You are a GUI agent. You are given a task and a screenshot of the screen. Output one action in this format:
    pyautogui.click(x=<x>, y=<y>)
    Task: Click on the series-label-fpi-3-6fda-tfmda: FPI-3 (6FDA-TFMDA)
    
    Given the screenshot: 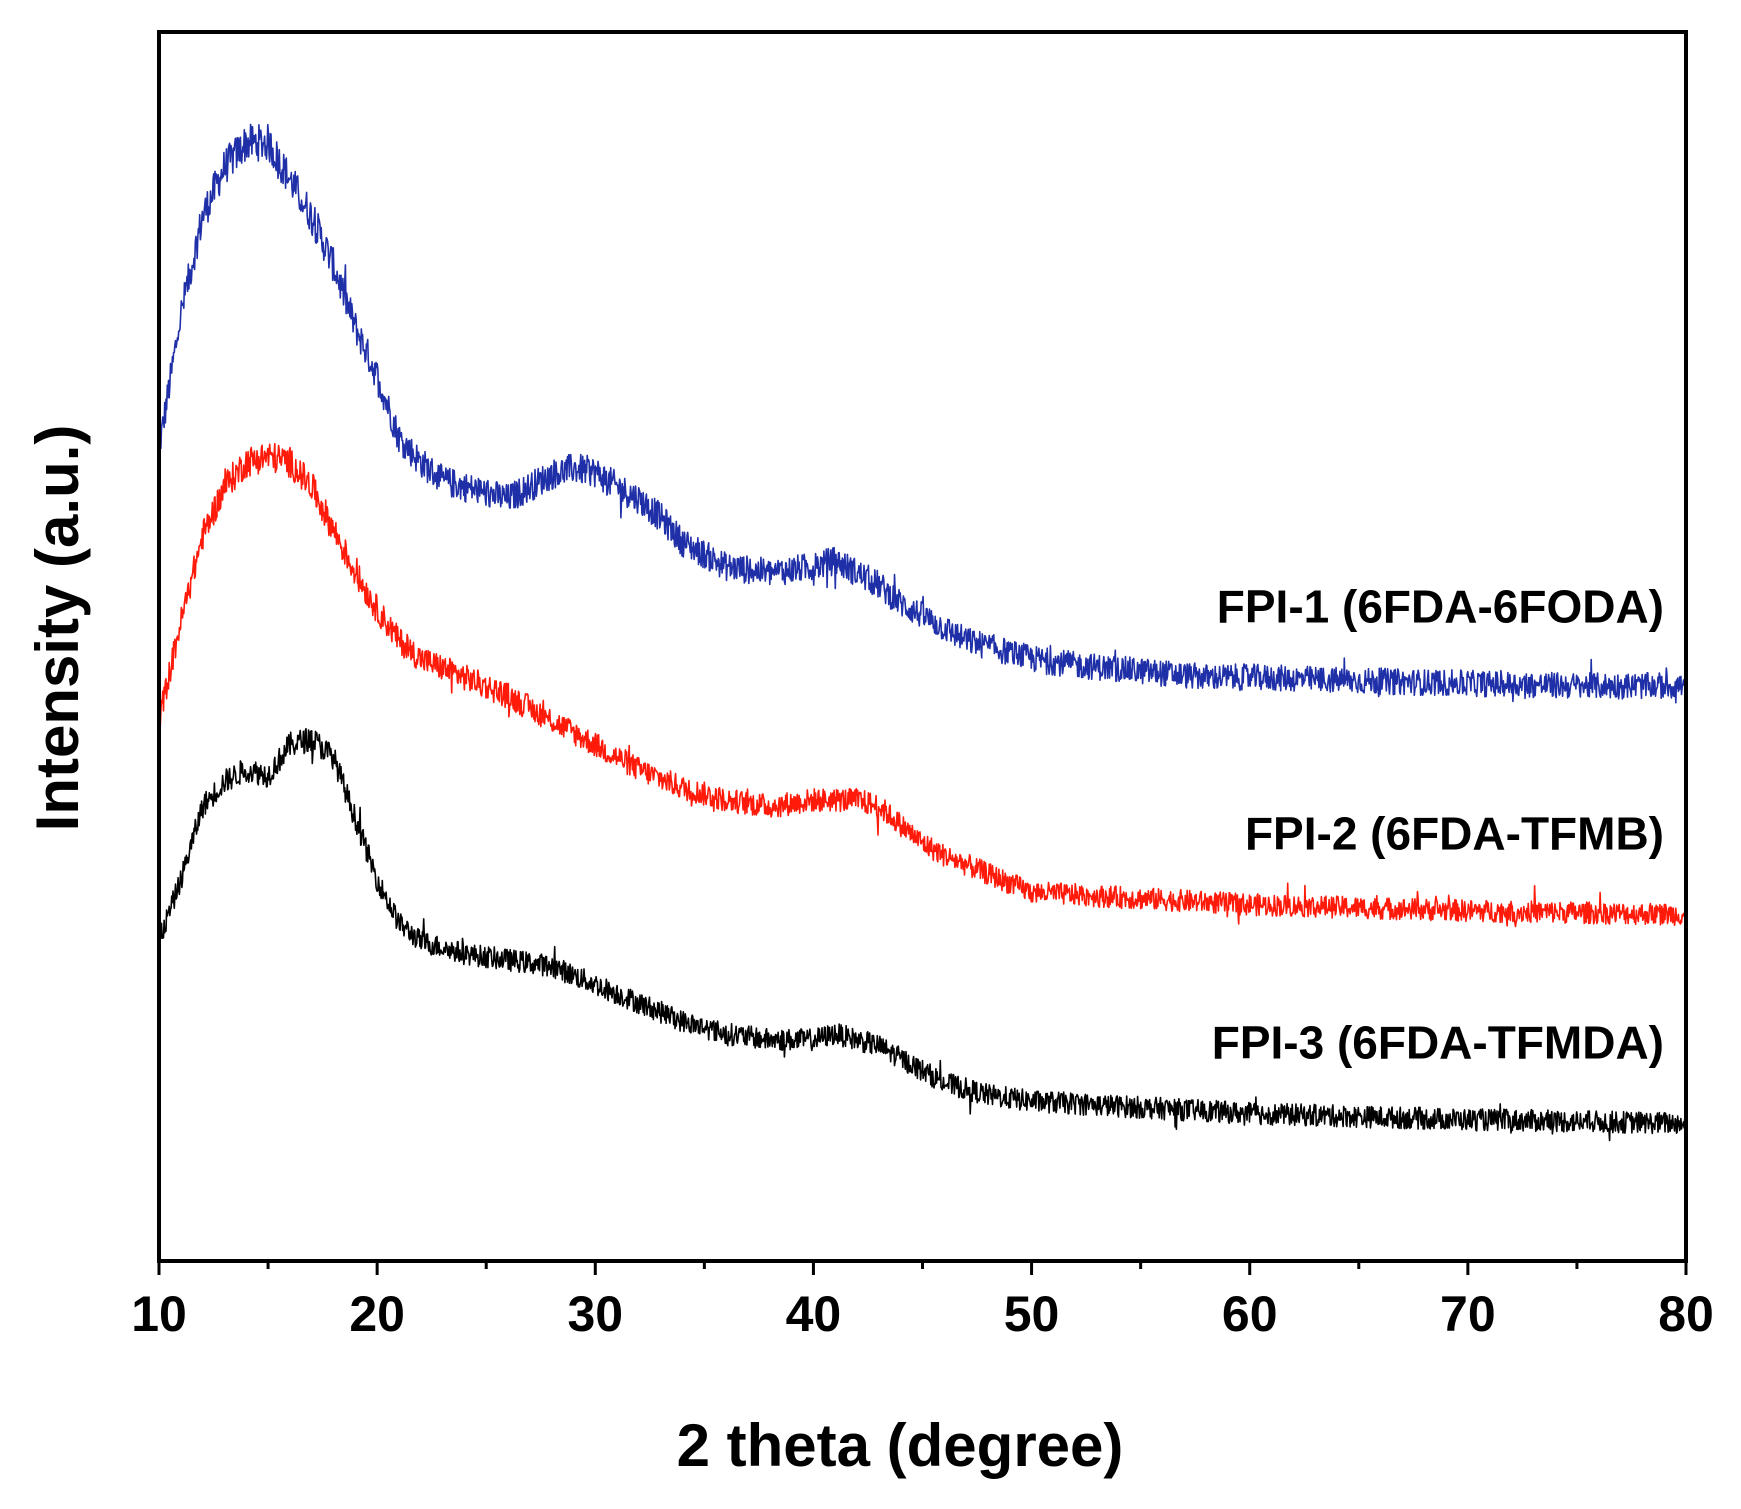 What is the action you would take?
    pyautogui.click(x=1438, y=1042)
    